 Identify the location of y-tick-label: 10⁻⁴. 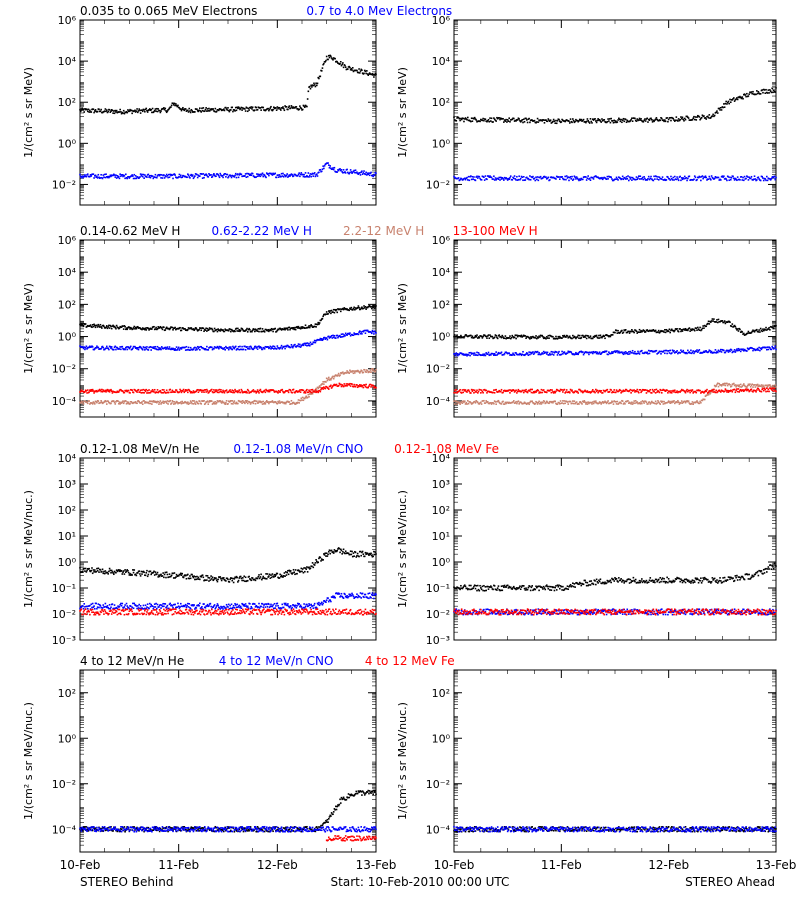
(438, 401).